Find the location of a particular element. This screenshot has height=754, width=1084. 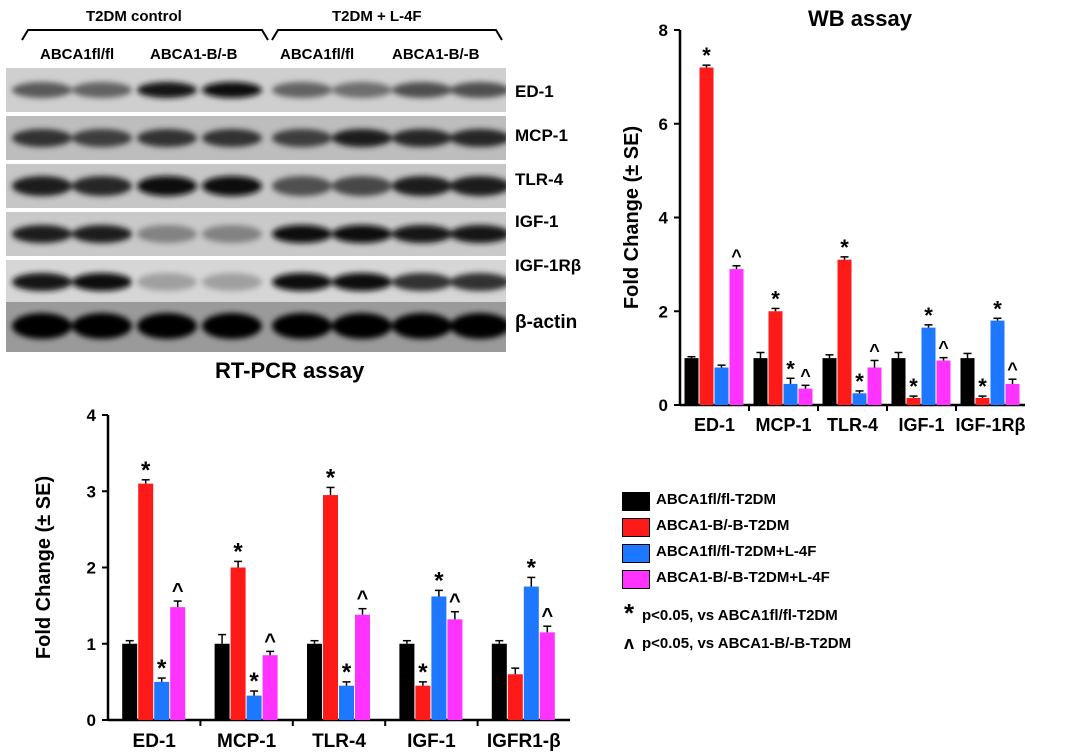

blot-band-label-ed1: ED-1 is located at coordinates (534, 91).